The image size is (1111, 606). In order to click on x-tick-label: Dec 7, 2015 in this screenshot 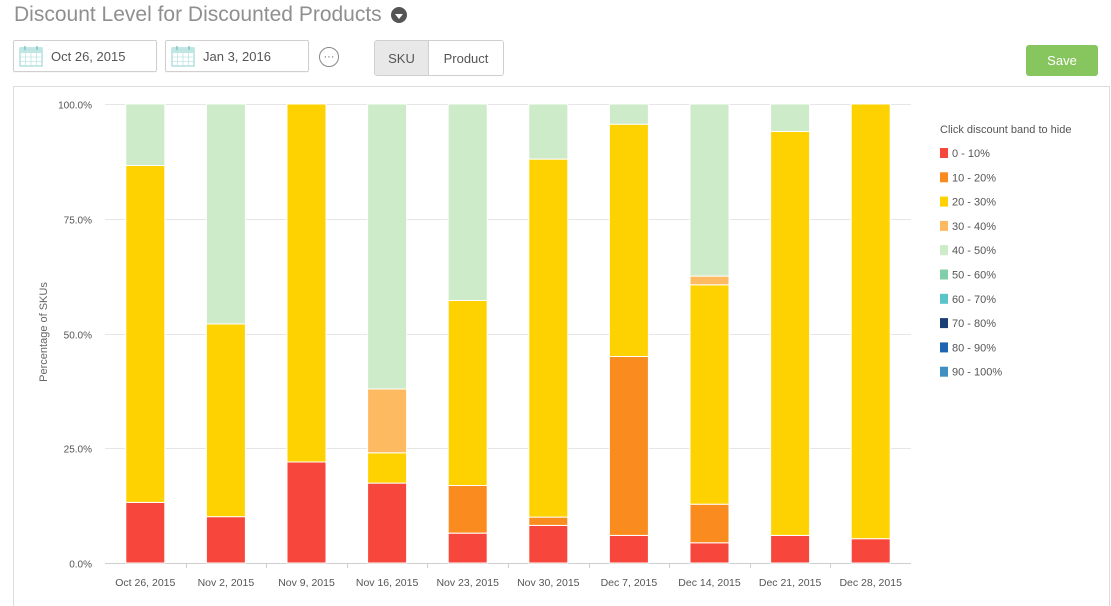, I will do `click(629, 583)`.